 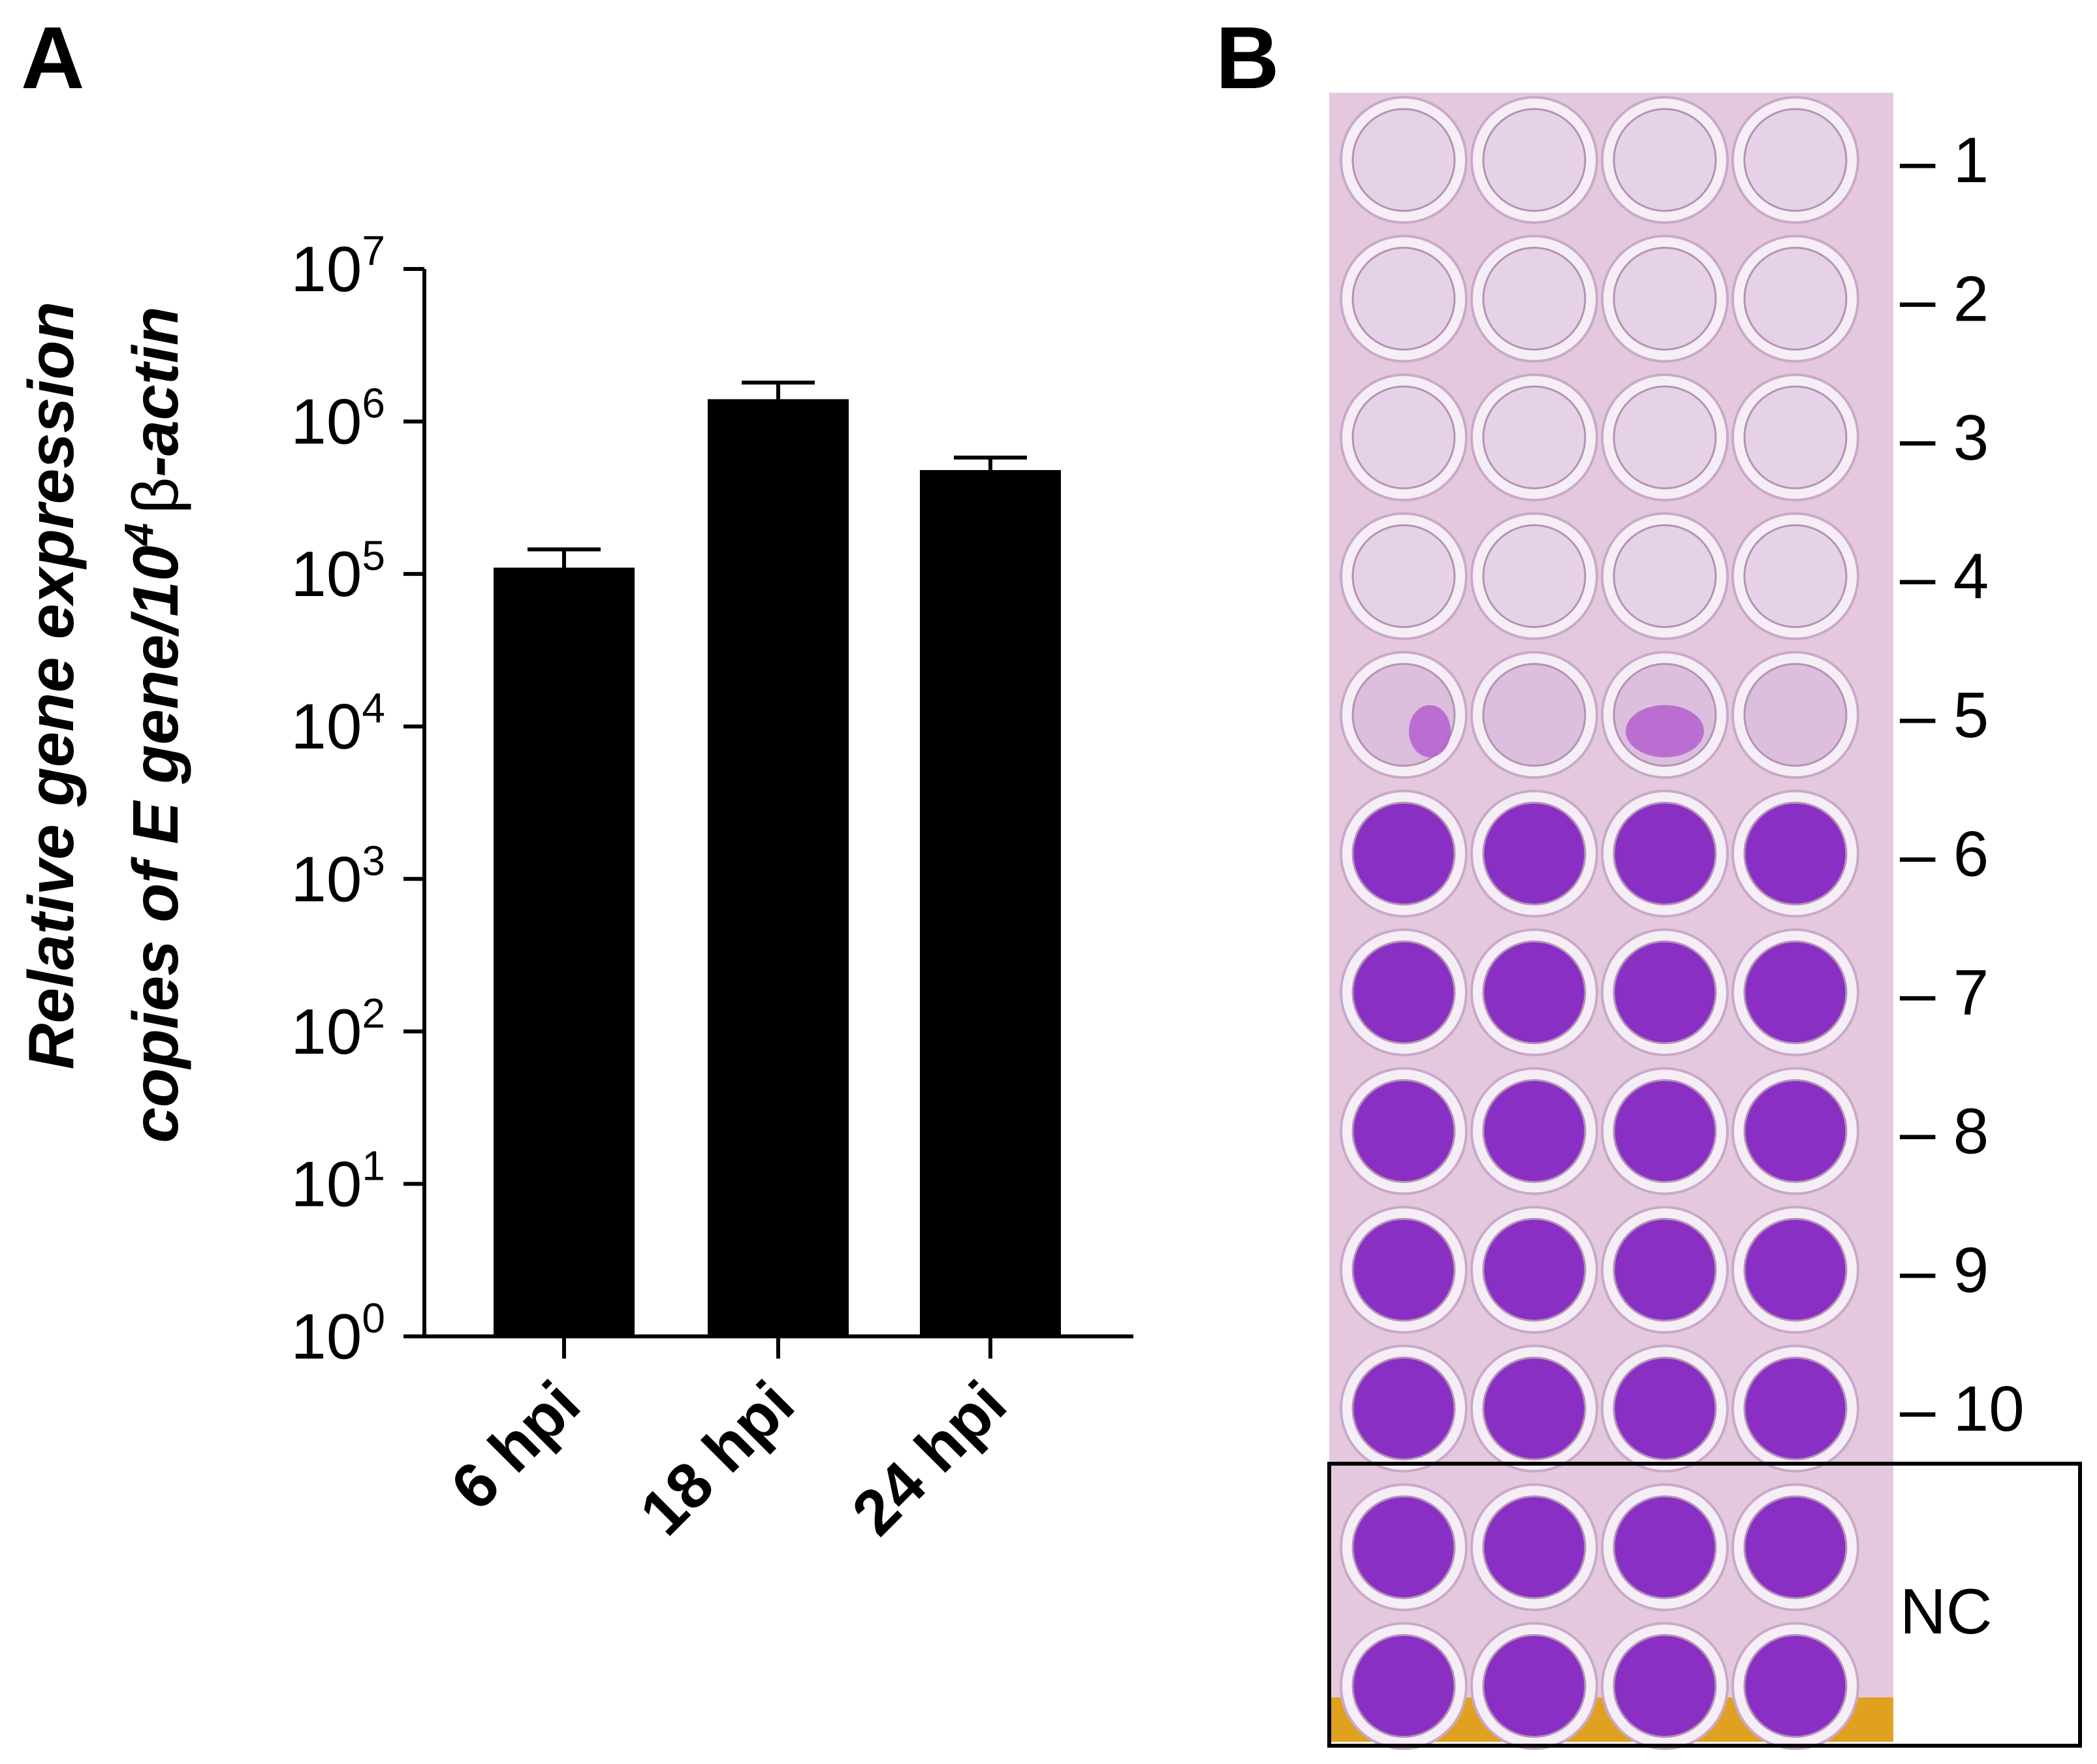 I want to click on plate-row-label: – 3, so click(x=1944, y=437).